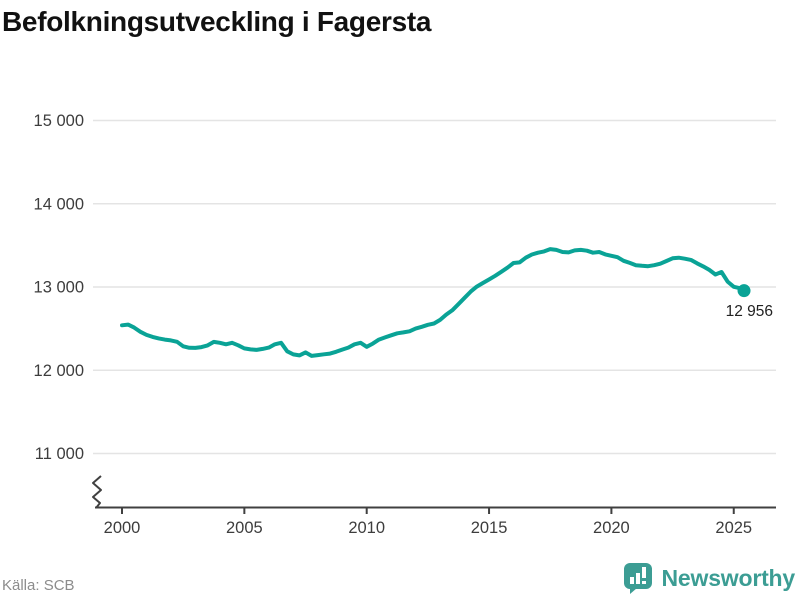 The width and height of the screenshot is (800, 600). Describe the element at coordinates (733, 528) in the screenshot. I see `x-tick-label: 2025` at that location.